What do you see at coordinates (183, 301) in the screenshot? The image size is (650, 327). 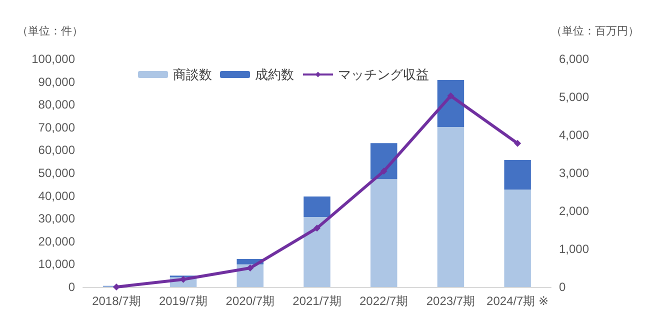 I see `x-tick-label: 2019/7期` at bounding box center [183, 301].